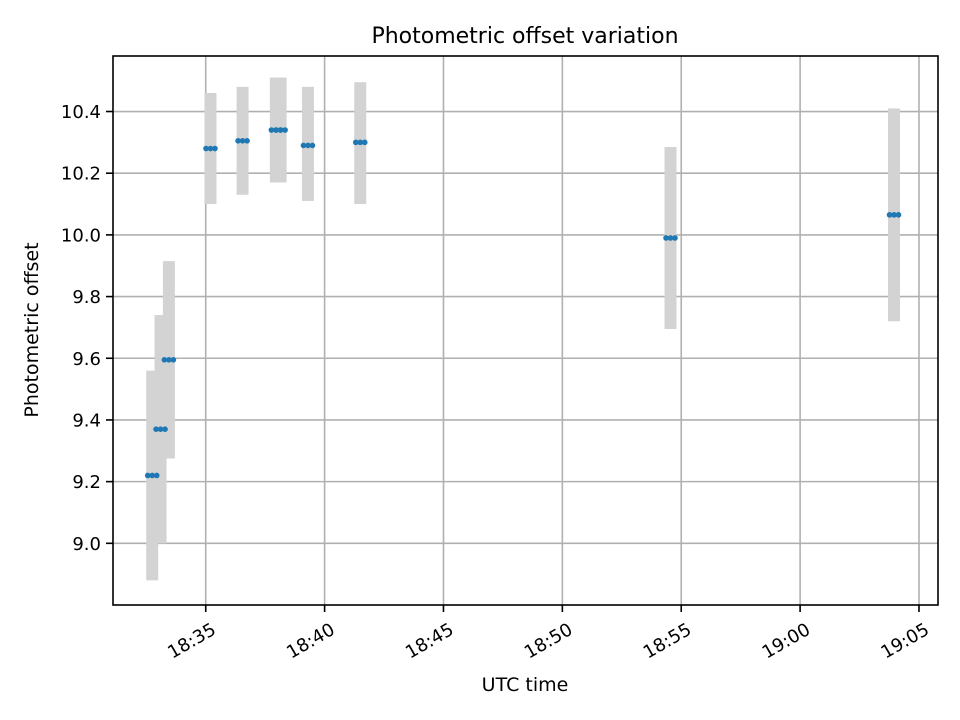 The height and width of the screenshot is (720, 960). I want to click on y-tick-label-5: 10.0, so click(81, 235).